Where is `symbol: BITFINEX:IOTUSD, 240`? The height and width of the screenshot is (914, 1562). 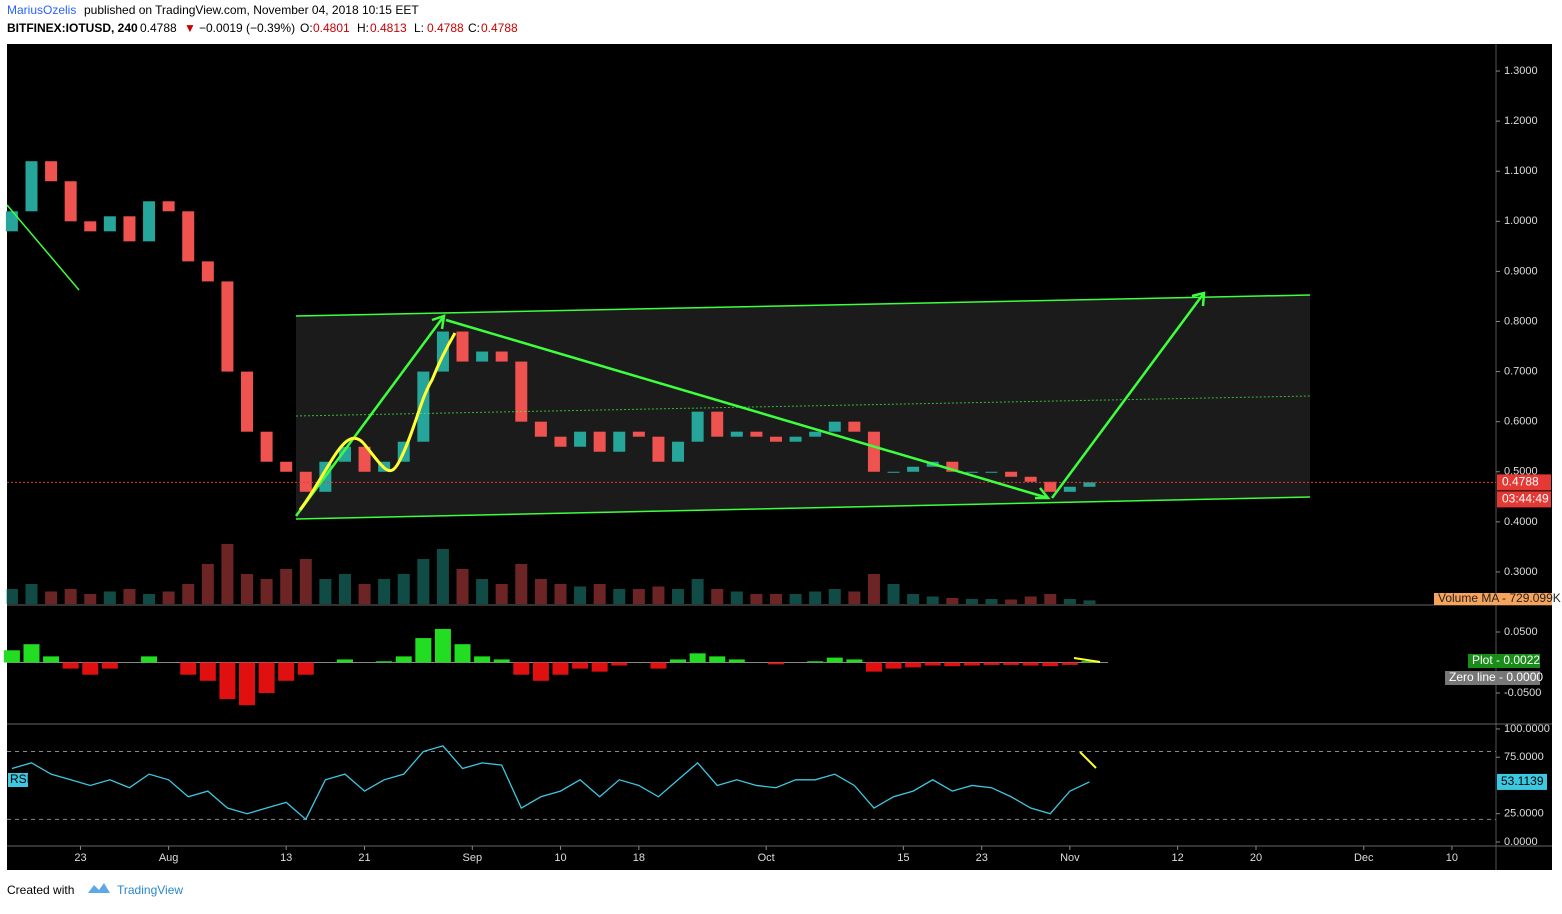 symbol: BITFINEX:IOTUSD, 240 is located at coordinates (72, 28).